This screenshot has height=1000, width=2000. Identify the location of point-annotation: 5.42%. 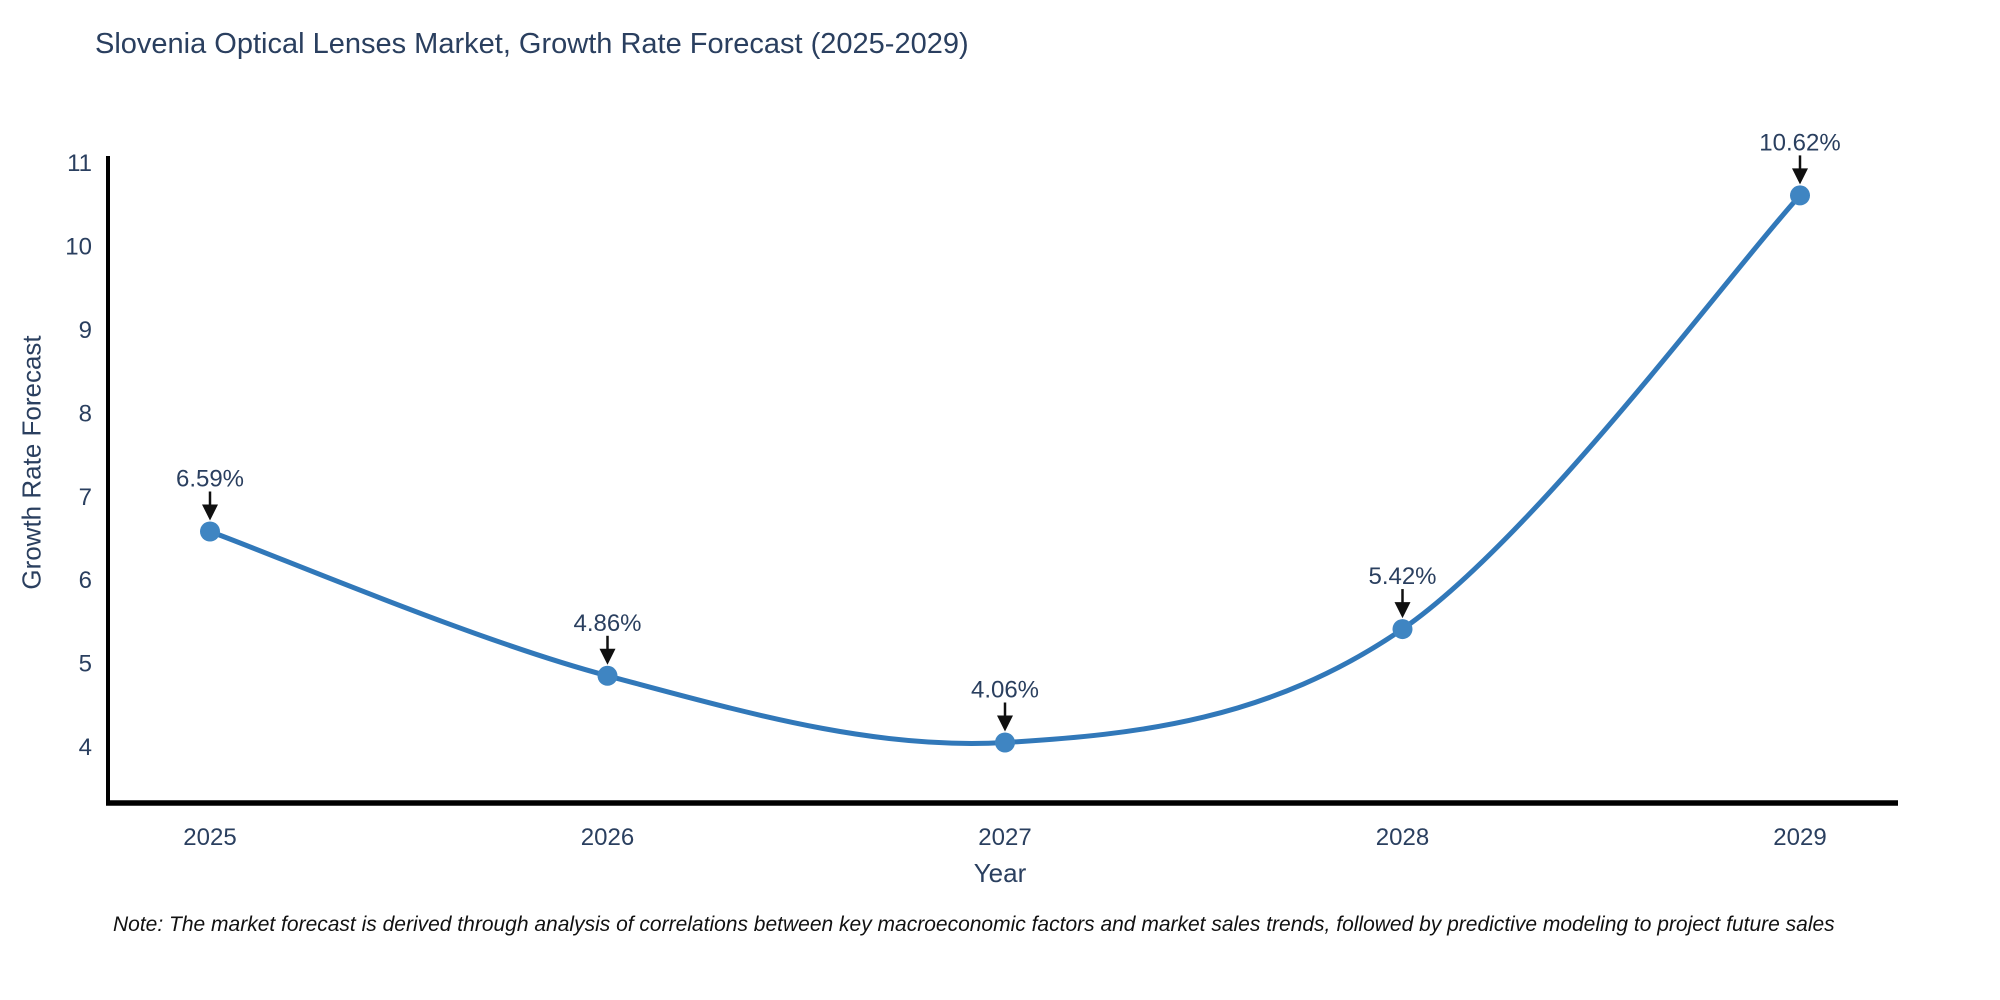
(1402, 576).